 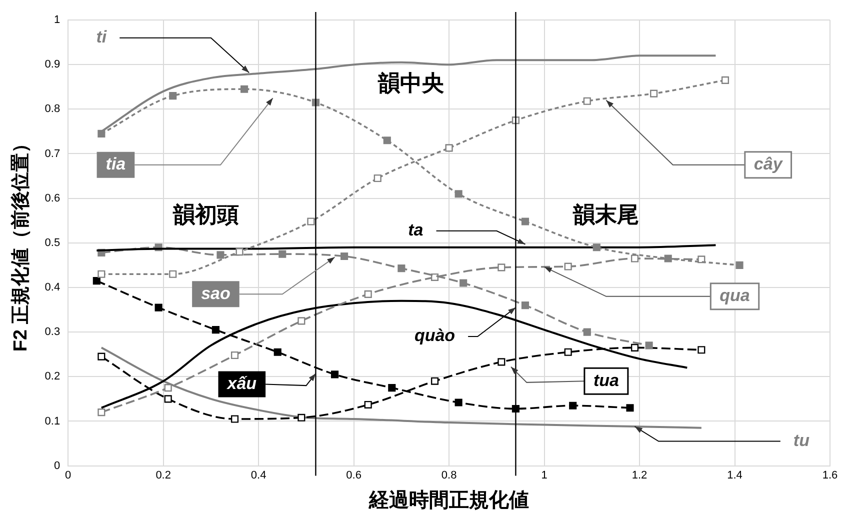 I want to click on series-label: xấu, so click(x=242, y=383).